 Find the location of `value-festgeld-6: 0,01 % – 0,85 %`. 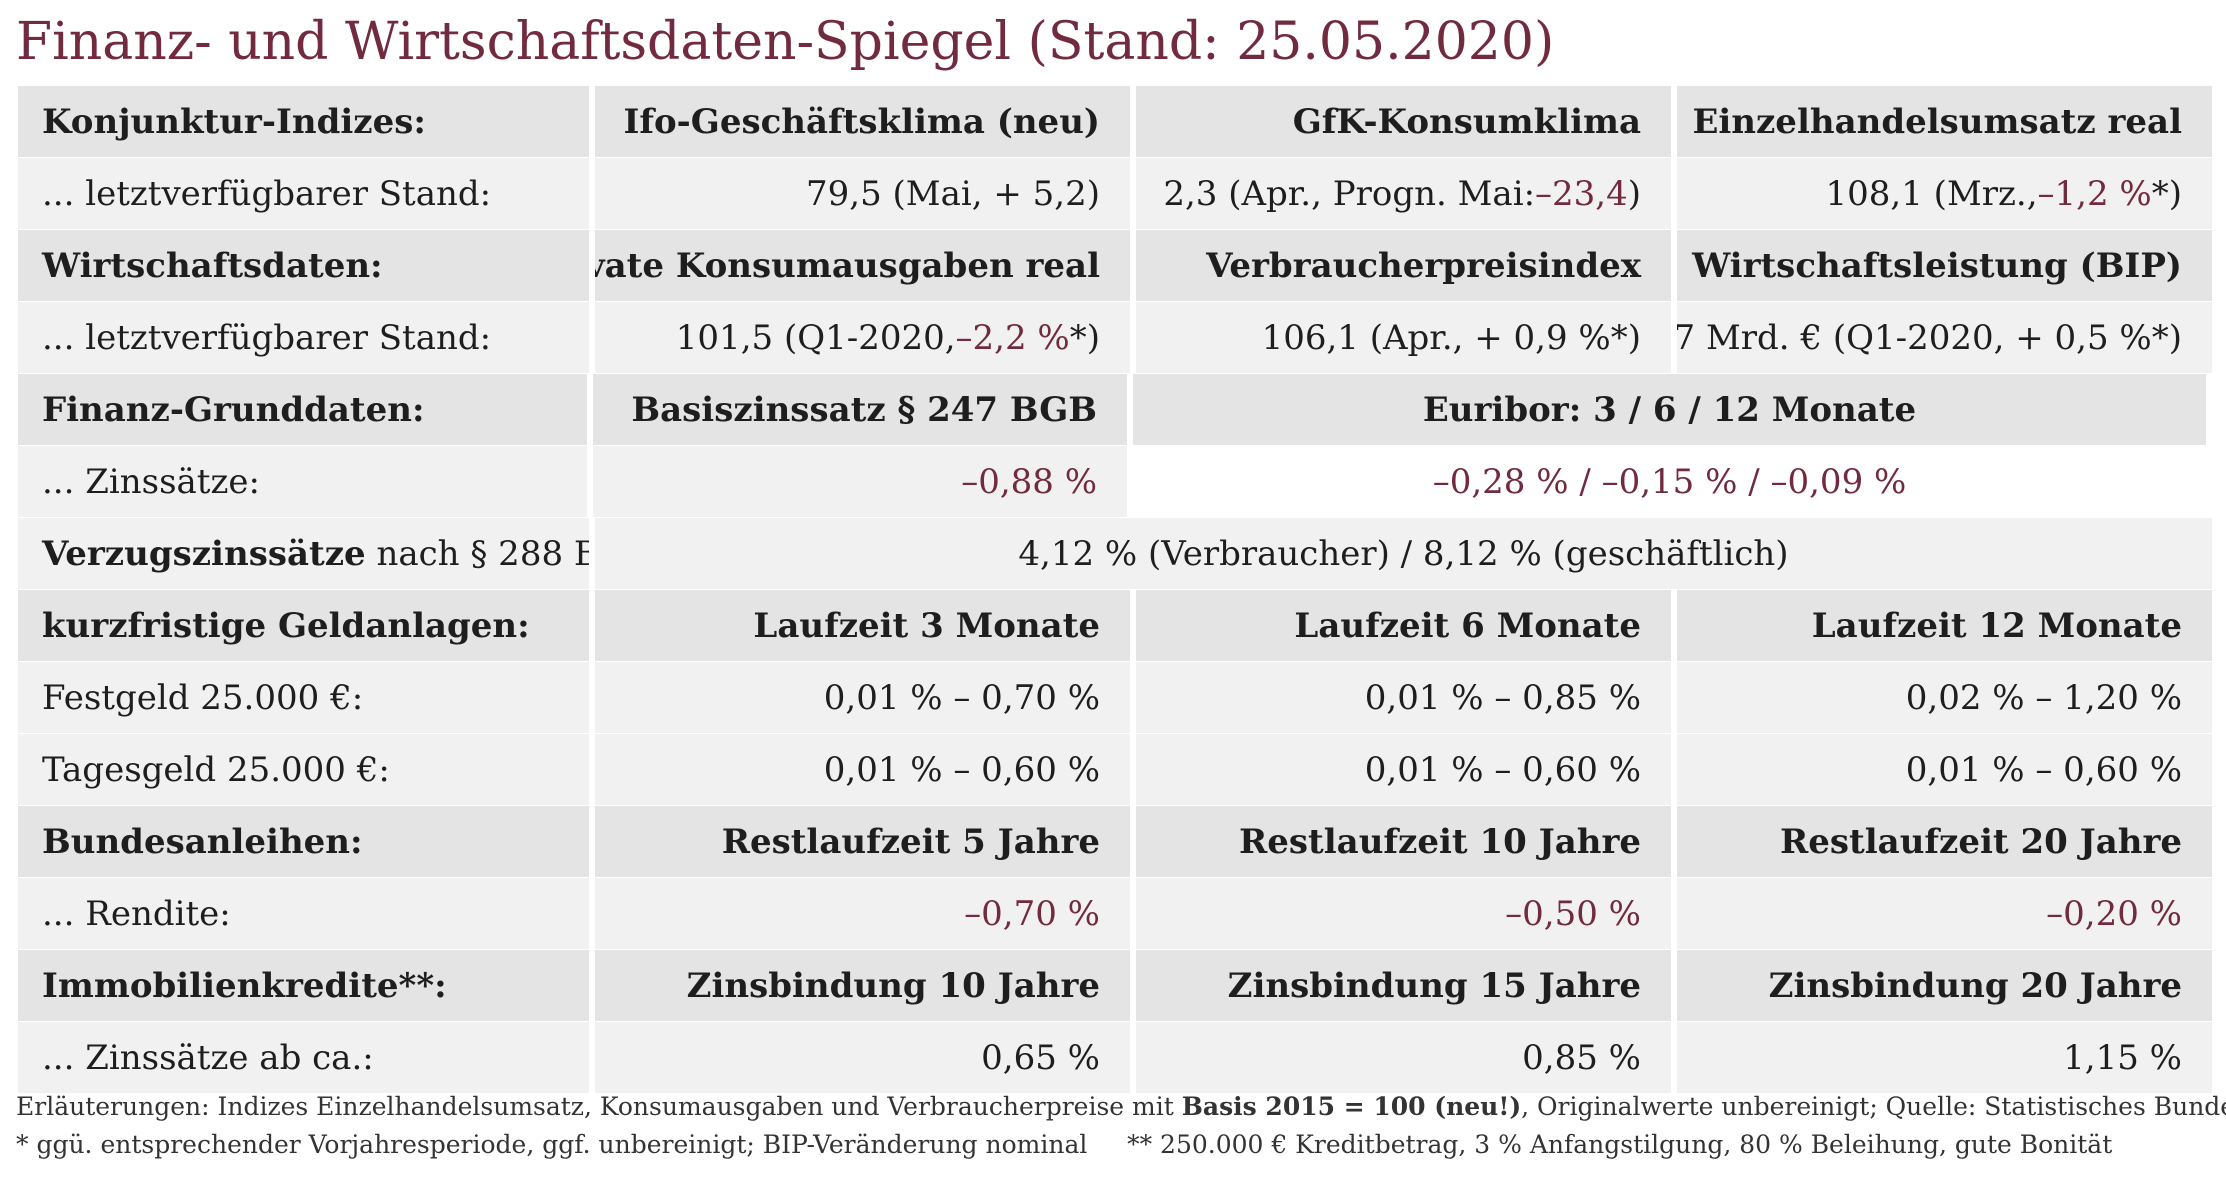

value-festgeld-6: 0,01 % – 0,85 % is located at coordinates (1403, 697).